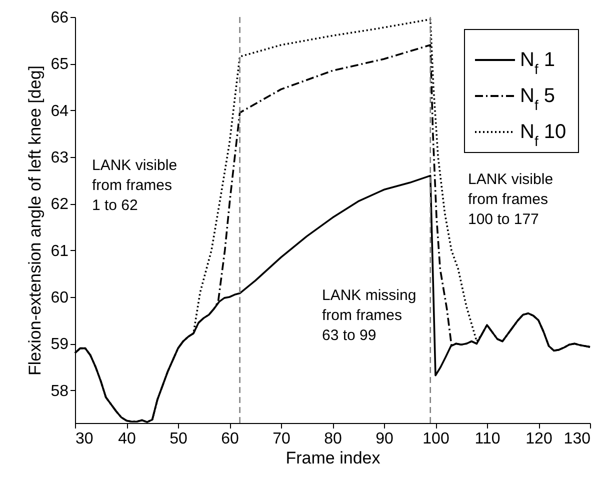 Image resolution: width=607 pixels, height=487 pixels. Describe the element at coordinates (369, 315) in the screenshot. I see `annotation: LANK missing from frames 63 to 99` at that location.